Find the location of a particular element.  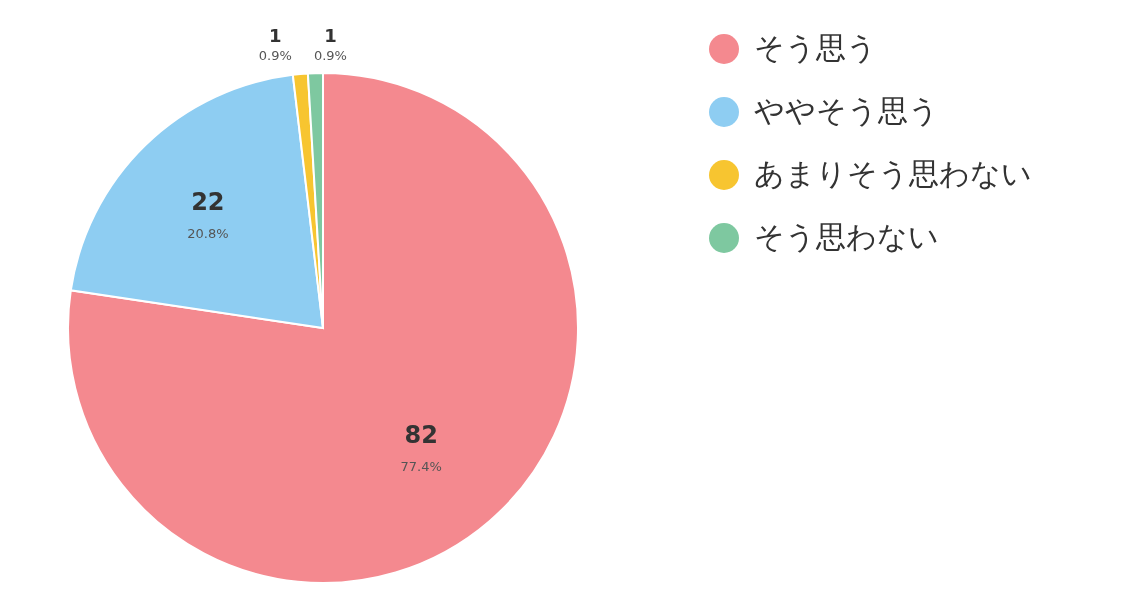

text: 20.8% is located at coordinates (208, 233).